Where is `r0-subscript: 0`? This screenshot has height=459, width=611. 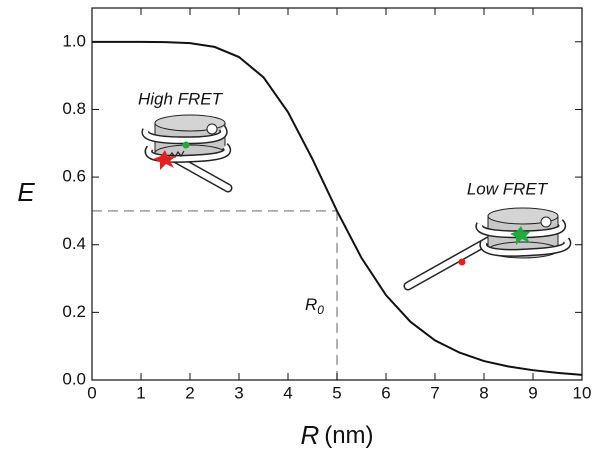
r0-subscript: 0 is located at coordinates (320, 310).